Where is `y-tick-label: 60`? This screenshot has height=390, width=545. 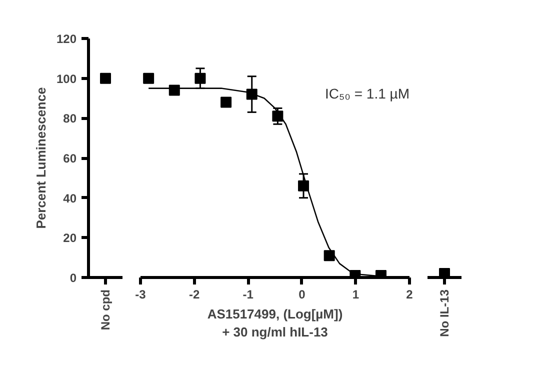
y-tick-label: 60 is located at coordinates (70, 159).